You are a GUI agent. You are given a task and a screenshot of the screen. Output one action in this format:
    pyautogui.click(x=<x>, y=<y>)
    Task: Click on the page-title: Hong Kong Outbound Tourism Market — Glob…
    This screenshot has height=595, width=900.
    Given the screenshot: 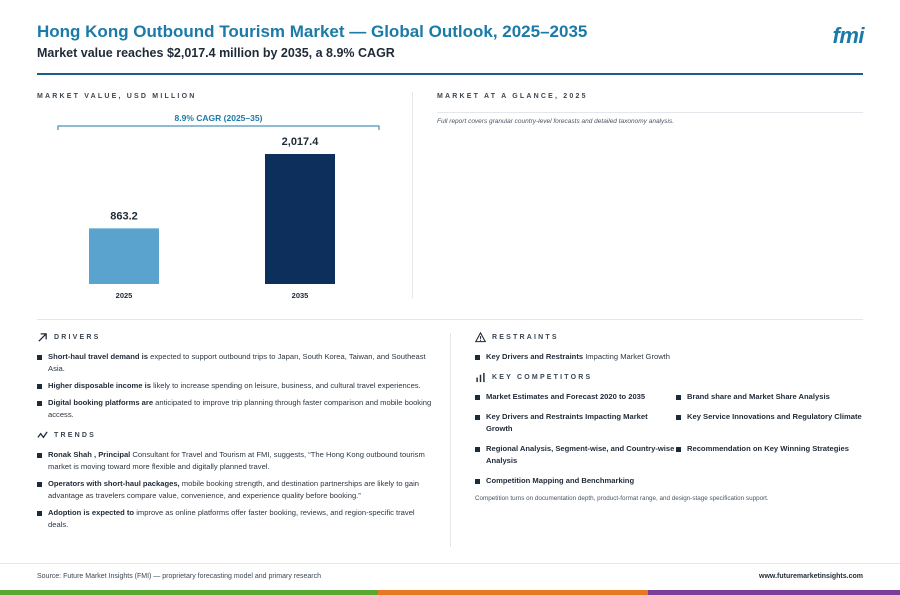 What is the action you would take?
    pyautogui.click(x=312, y=31)
    